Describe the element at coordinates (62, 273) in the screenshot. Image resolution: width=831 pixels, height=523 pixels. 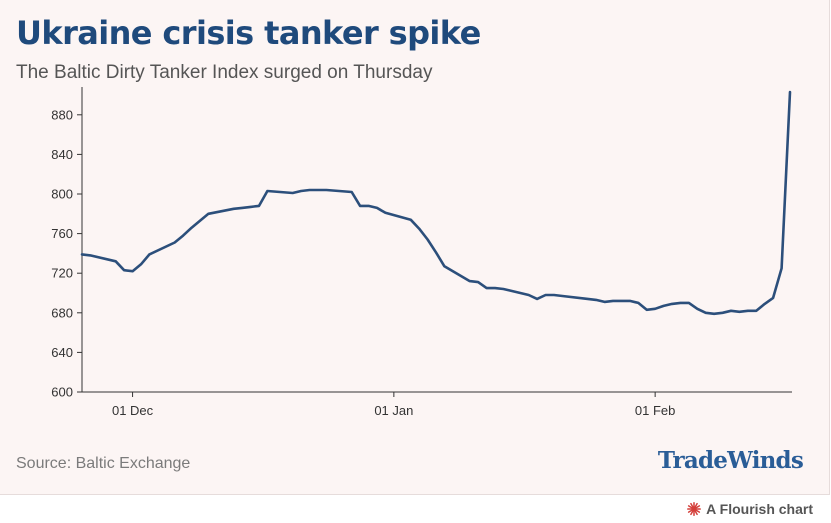
I see `y-tick-label: 720` at that location.